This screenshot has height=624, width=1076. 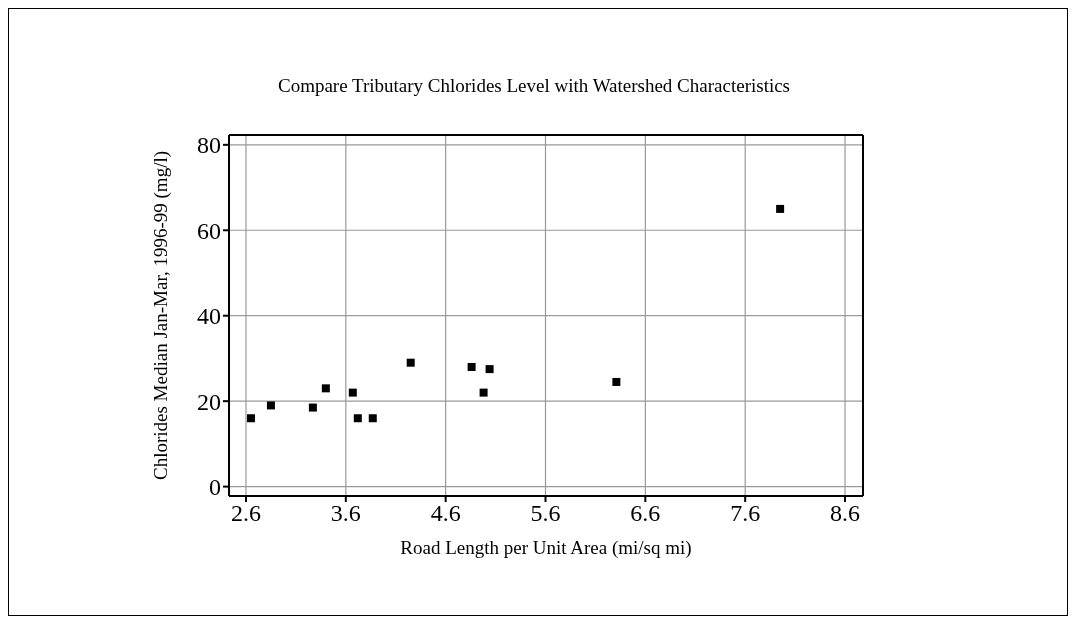 I want to click on y-tick-label: 40, so click(x=209, y=316).